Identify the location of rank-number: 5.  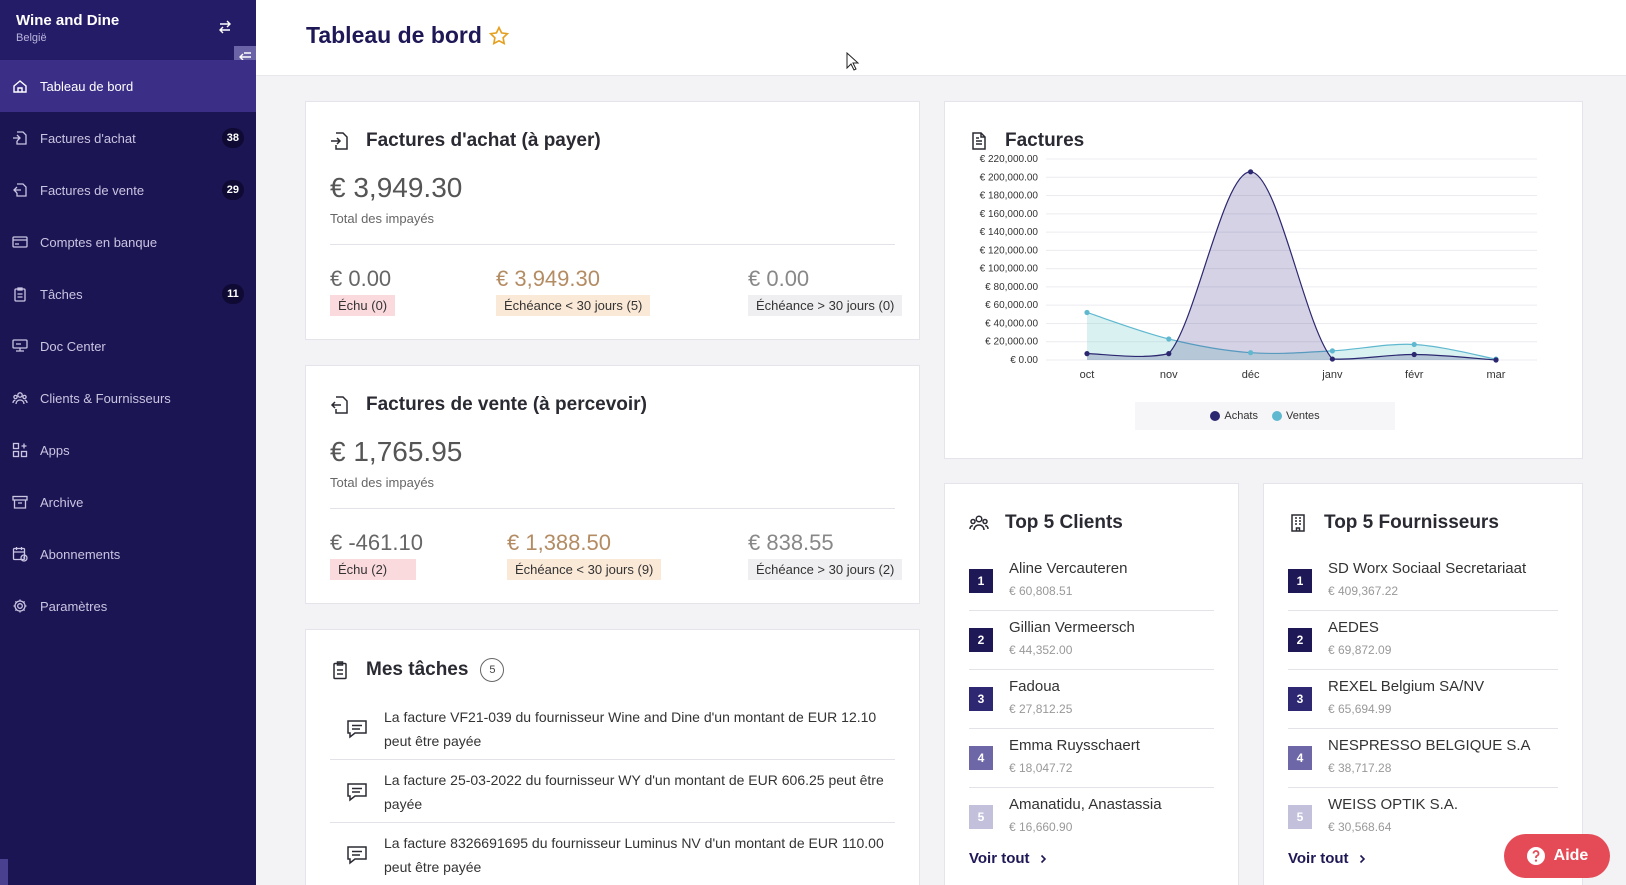
(1300, 817).